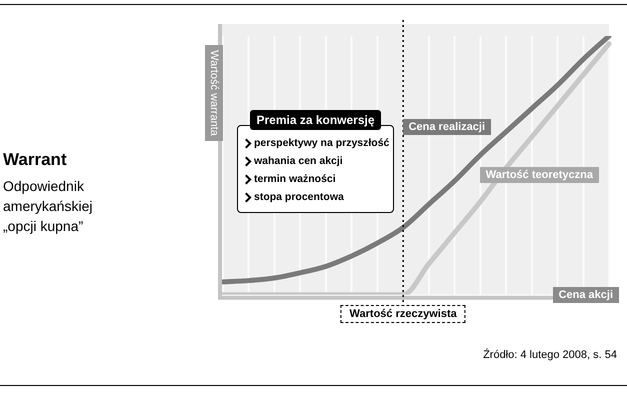  I want to click on annotation: stopa procentowa, so click(299, 197).